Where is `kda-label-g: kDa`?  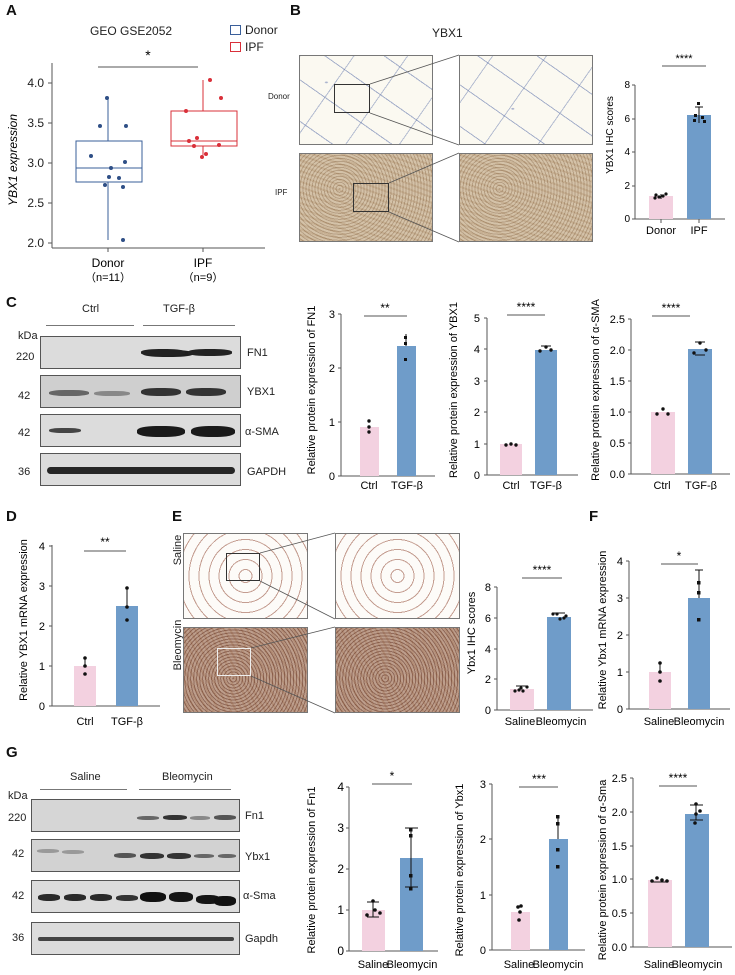
kda-label-g: kDa is located at coordinates (18, 796).